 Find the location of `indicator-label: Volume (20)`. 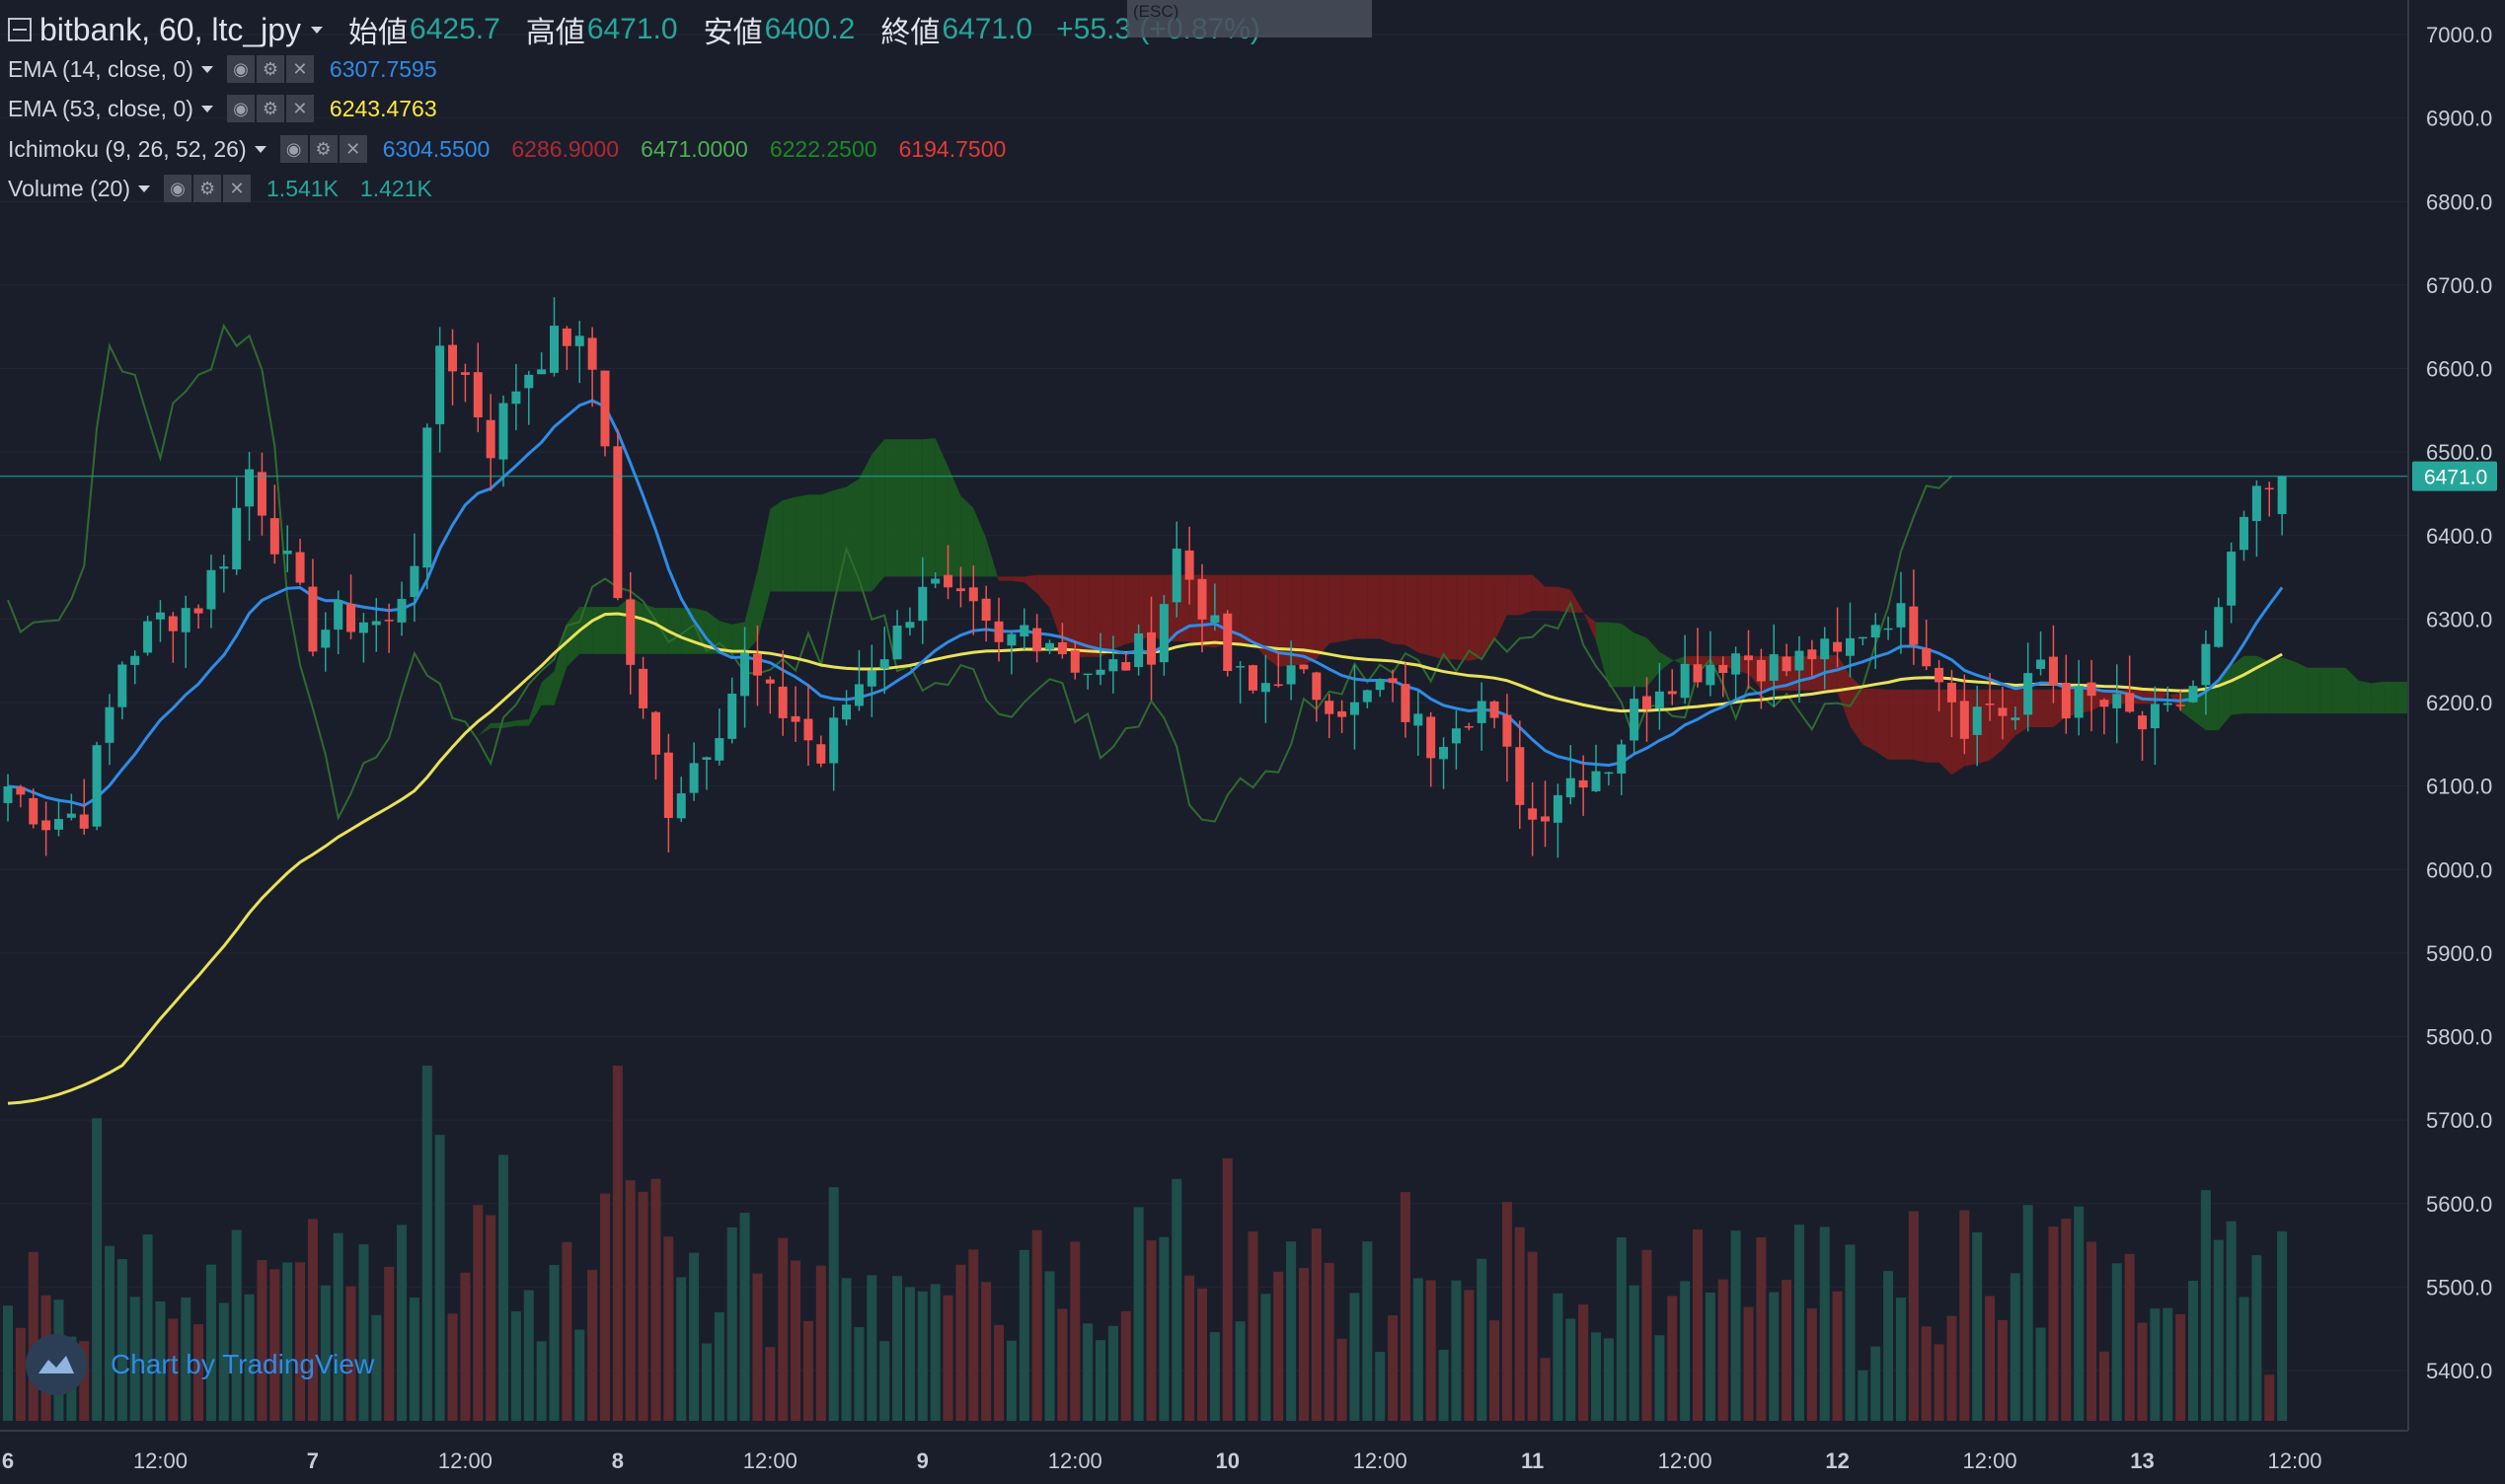

indicator-label: Volume (20) is located at coordinates (69, 188).